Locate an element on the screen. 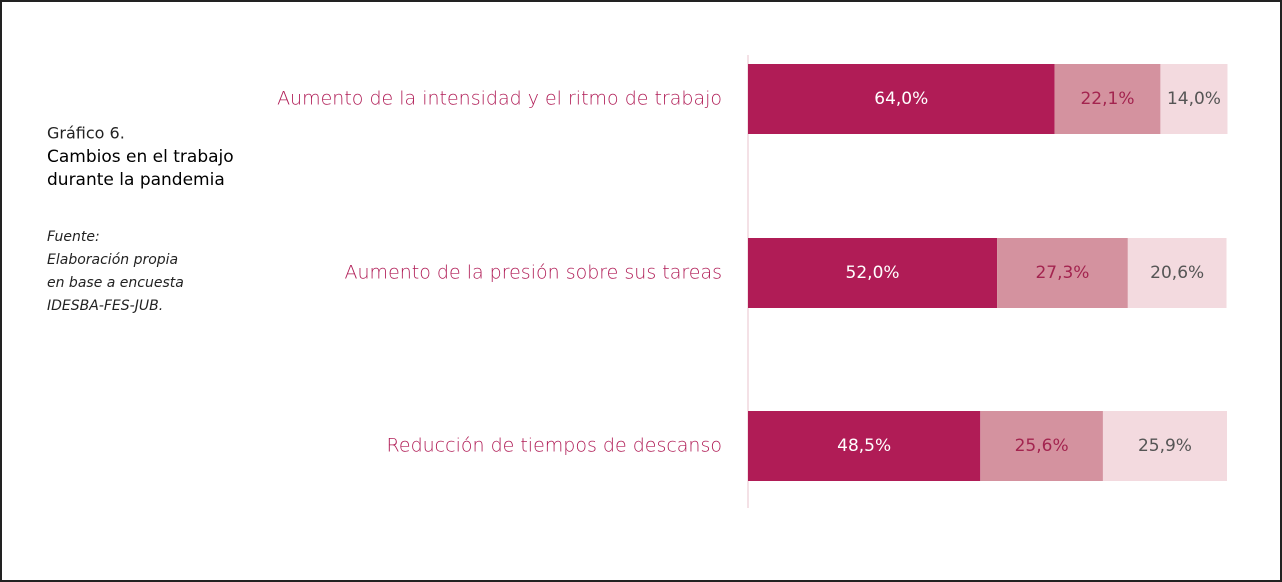 The height and width of the screenshot is (582, 1282). chart-title: durante la pandemia is located at coordinates (136, 180).